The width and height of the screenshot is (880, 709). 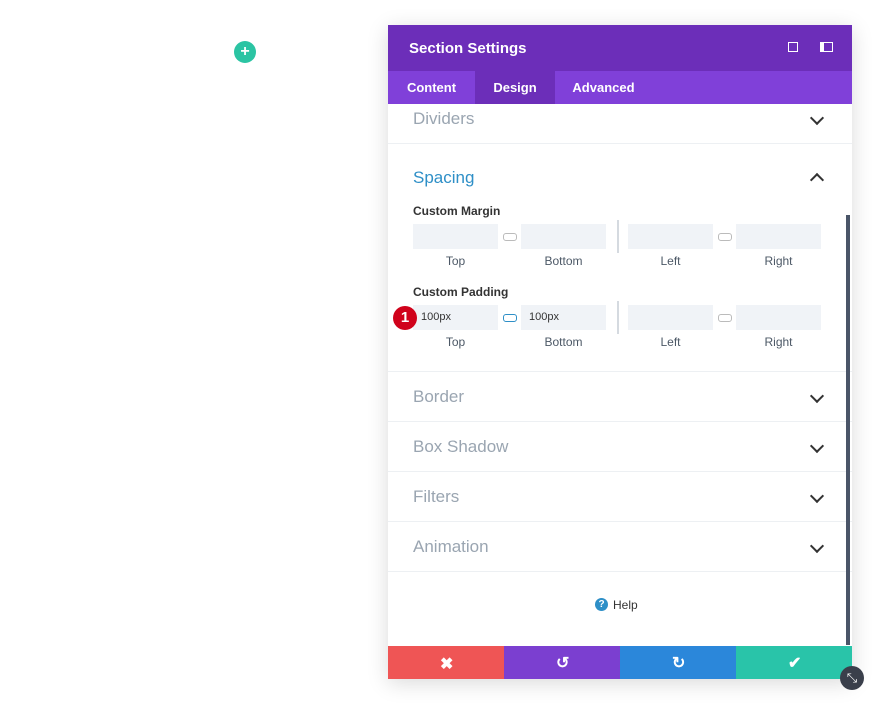 What do you see at coordinates (405, 318) in the screenshot?
I see `step-badge: 1` at bounding box center [405, 318].